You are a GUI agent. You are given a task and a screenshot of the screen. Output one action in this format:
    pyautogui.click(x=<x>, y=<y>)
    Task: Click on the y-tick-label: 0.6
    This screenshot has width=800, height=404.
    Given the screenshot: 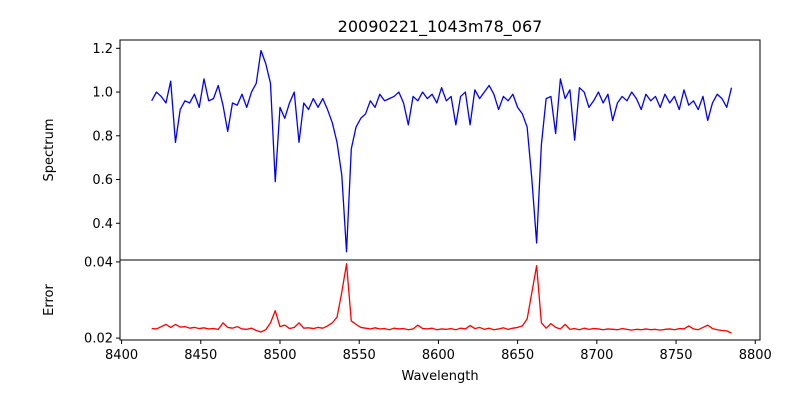 What is the action you would take?
    pyautogui.click(x=102, y=180)
    